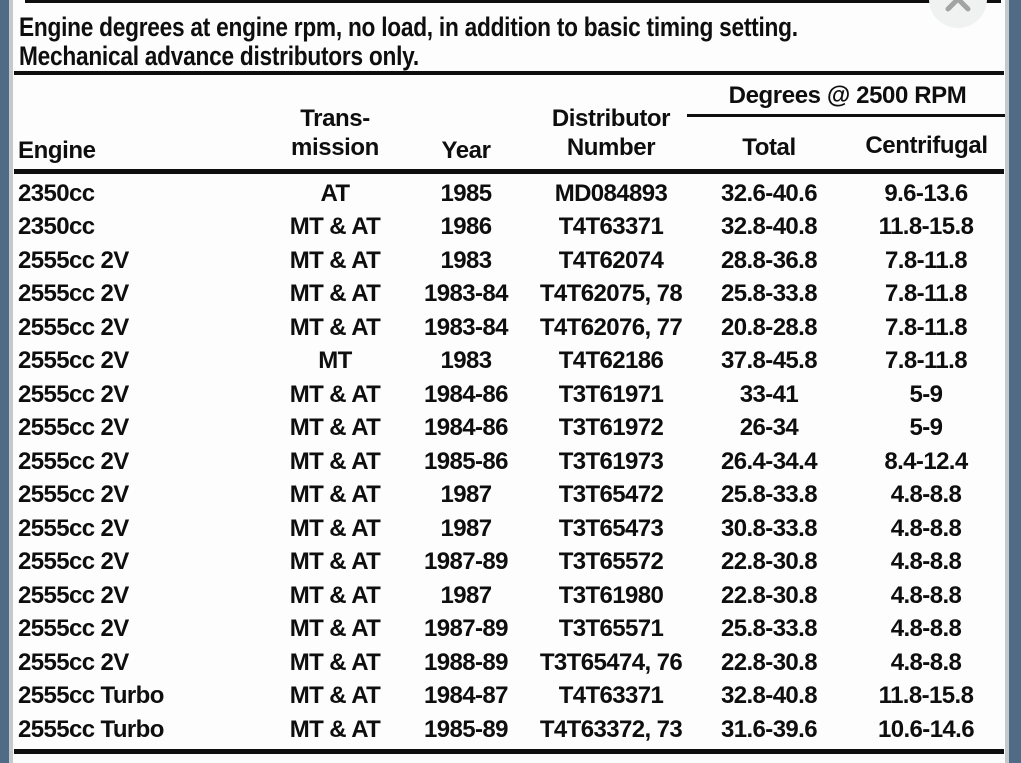 This screenshot has width=1021, height=763. What do you see at coordinates (769, 327) in the screenshot?
I see `cell-total: 20.8-28.8` at bounding box center [769, 327].